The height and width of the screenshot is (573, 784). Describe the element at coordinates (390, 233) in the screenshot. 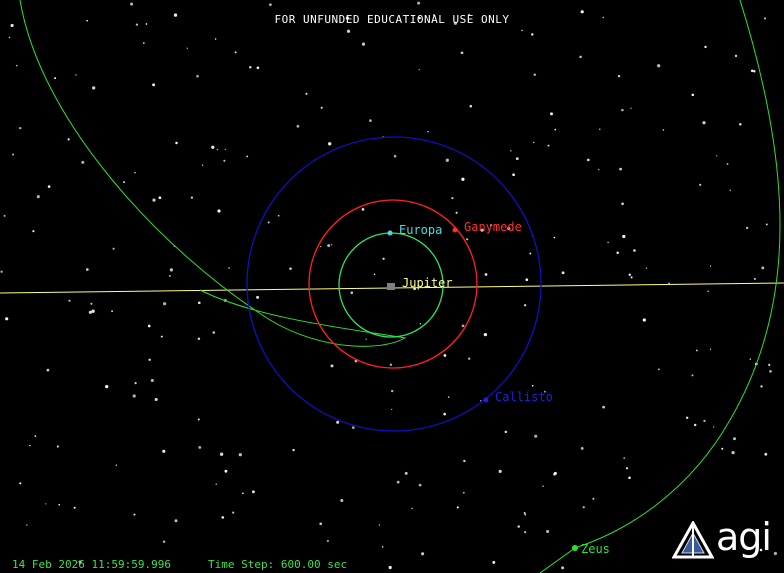

I see `europa-marker` at that location.